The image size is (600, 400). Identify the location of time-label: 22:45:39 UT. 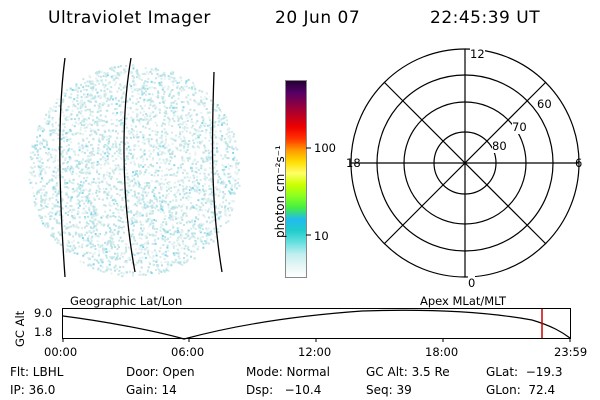
(485, 18).